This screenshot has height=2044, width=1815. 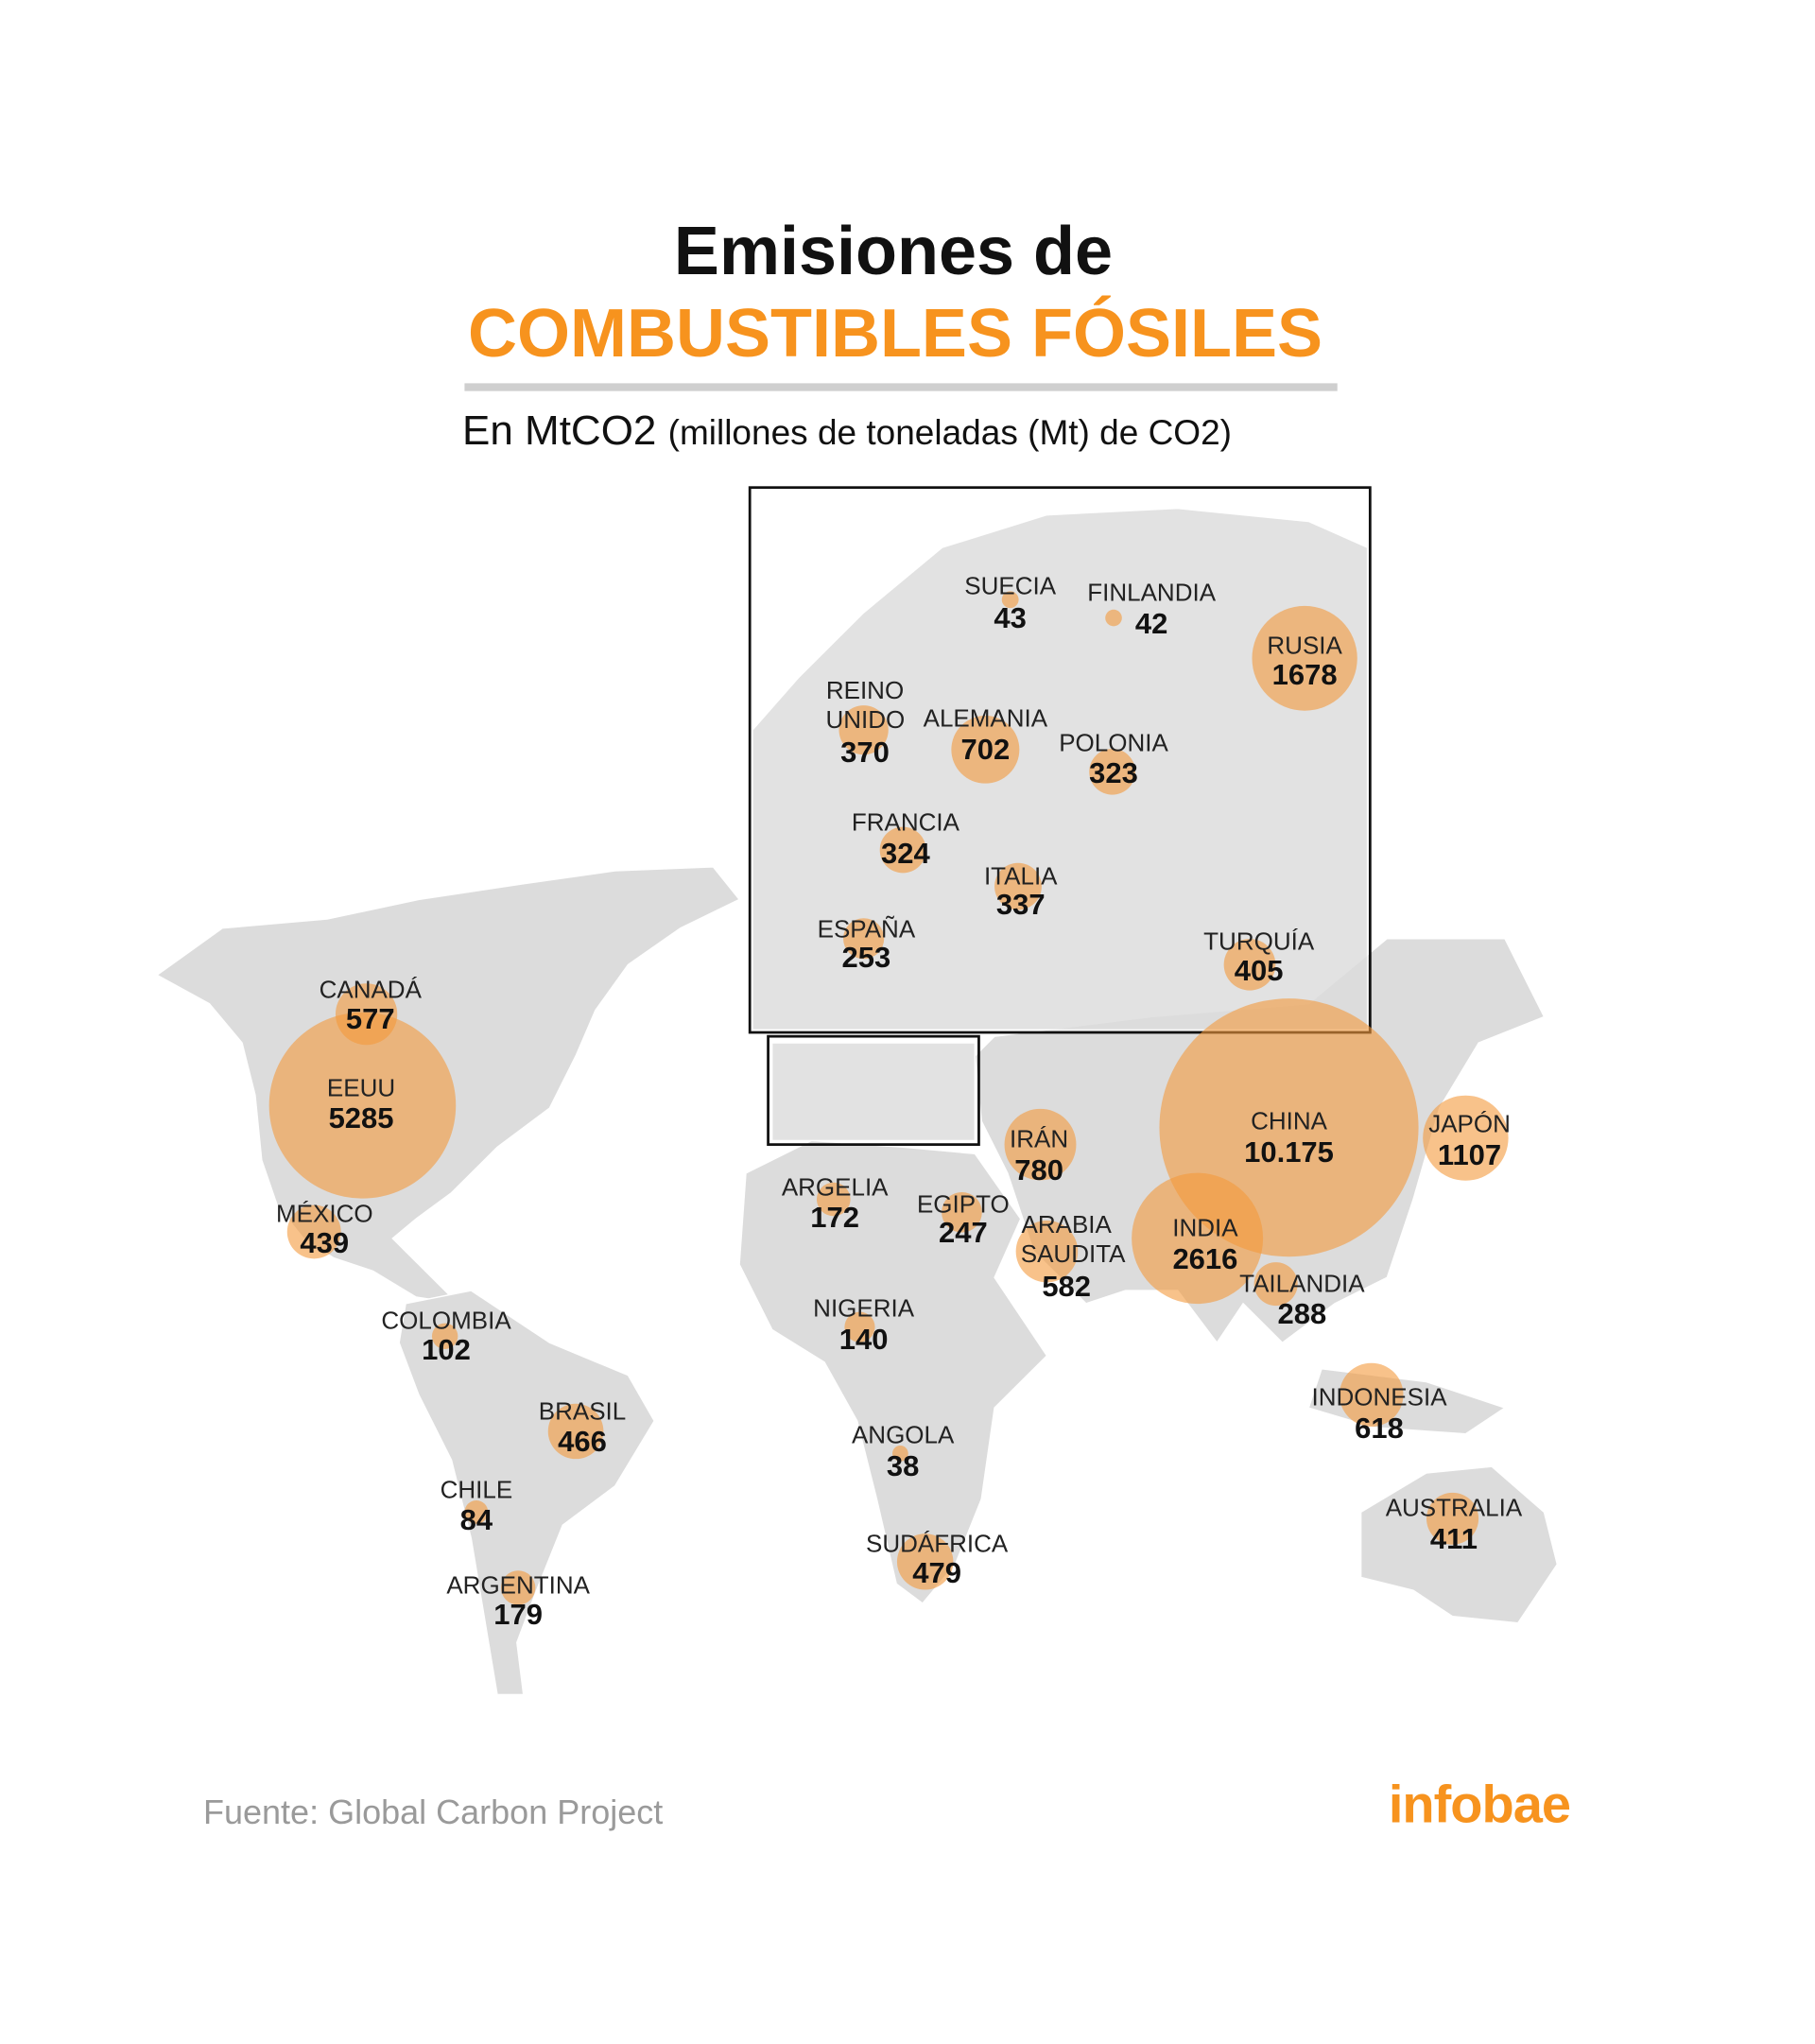 What do you see at coordinates (1039, 1138) in the screenshot?
I see `country-name: IRÁN` at bounding box center [1039, 1138].